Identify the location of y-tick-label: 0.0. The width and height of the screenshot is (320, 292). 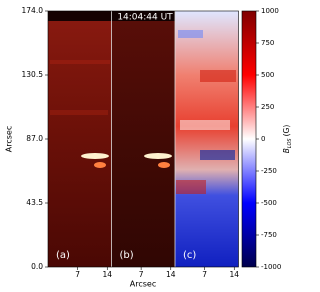
(37, 266).